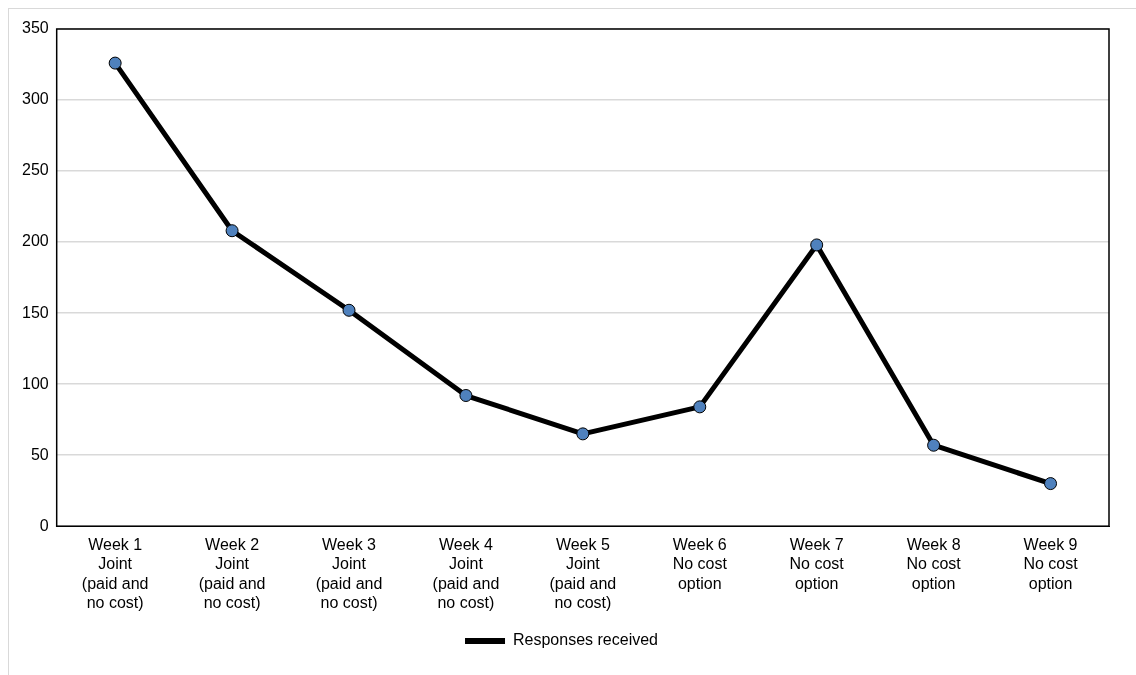  I want to click on y-tick-label: 0, so click(44, 525).